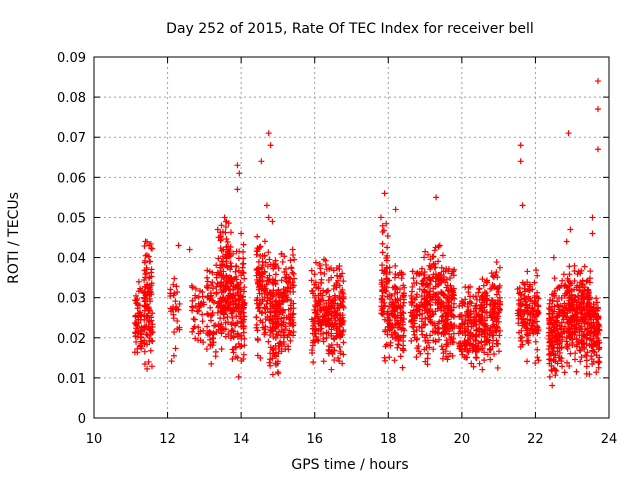 This screenshot has height=480, width=640. Describe the element at coordinates (71, 299) in the screenshot. I see `y-tick-label: 0.03` at that location.